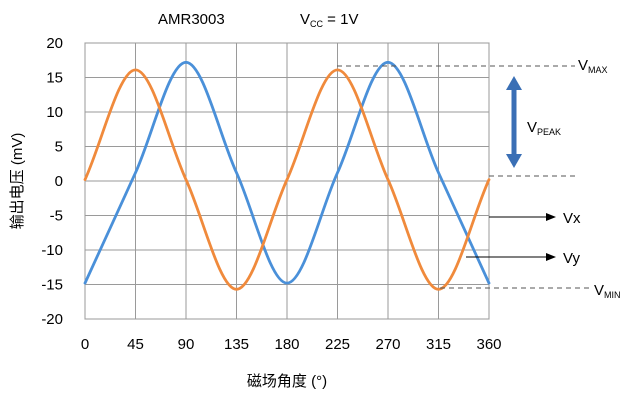 This screenshot has width=638, height=396. What do you see at coordinates (186, 344) in the screenshot?
I see `x-tick-label: 90` at bounding box center [186, 344].